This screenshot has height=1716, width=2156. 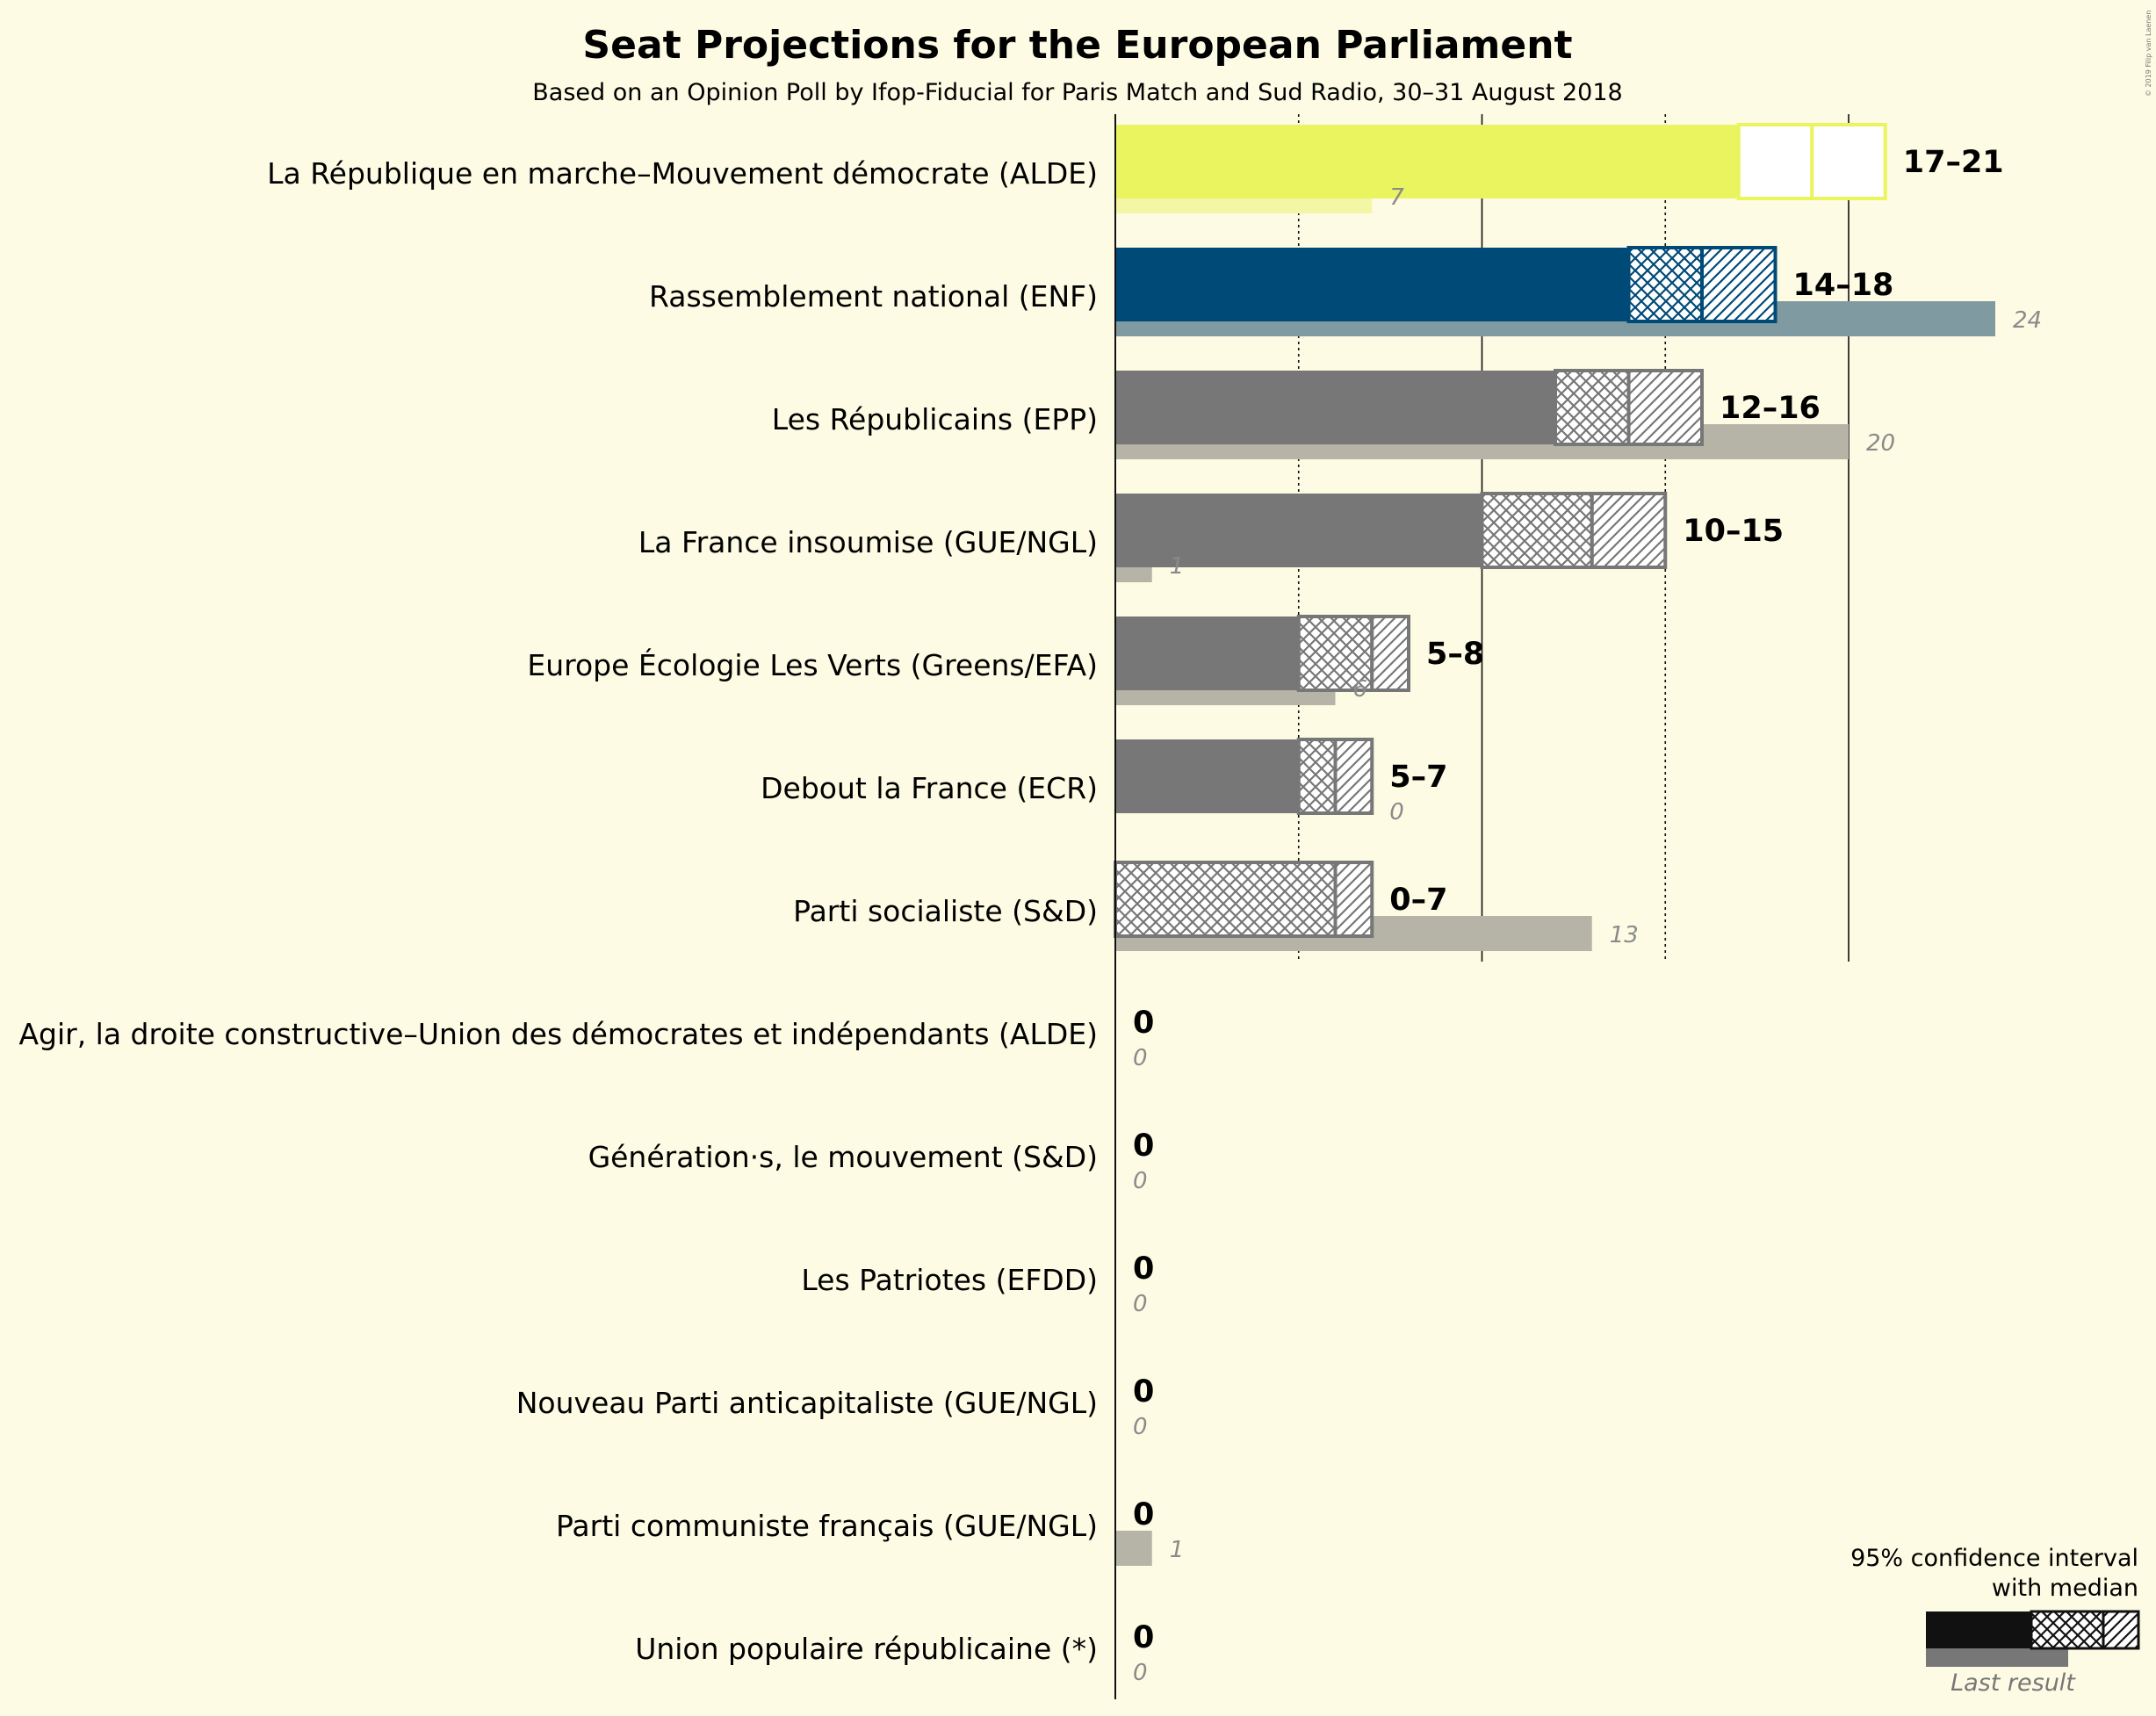 I want to click on party-label: Parti socialiste (S&D), so click(x=946, y=911).